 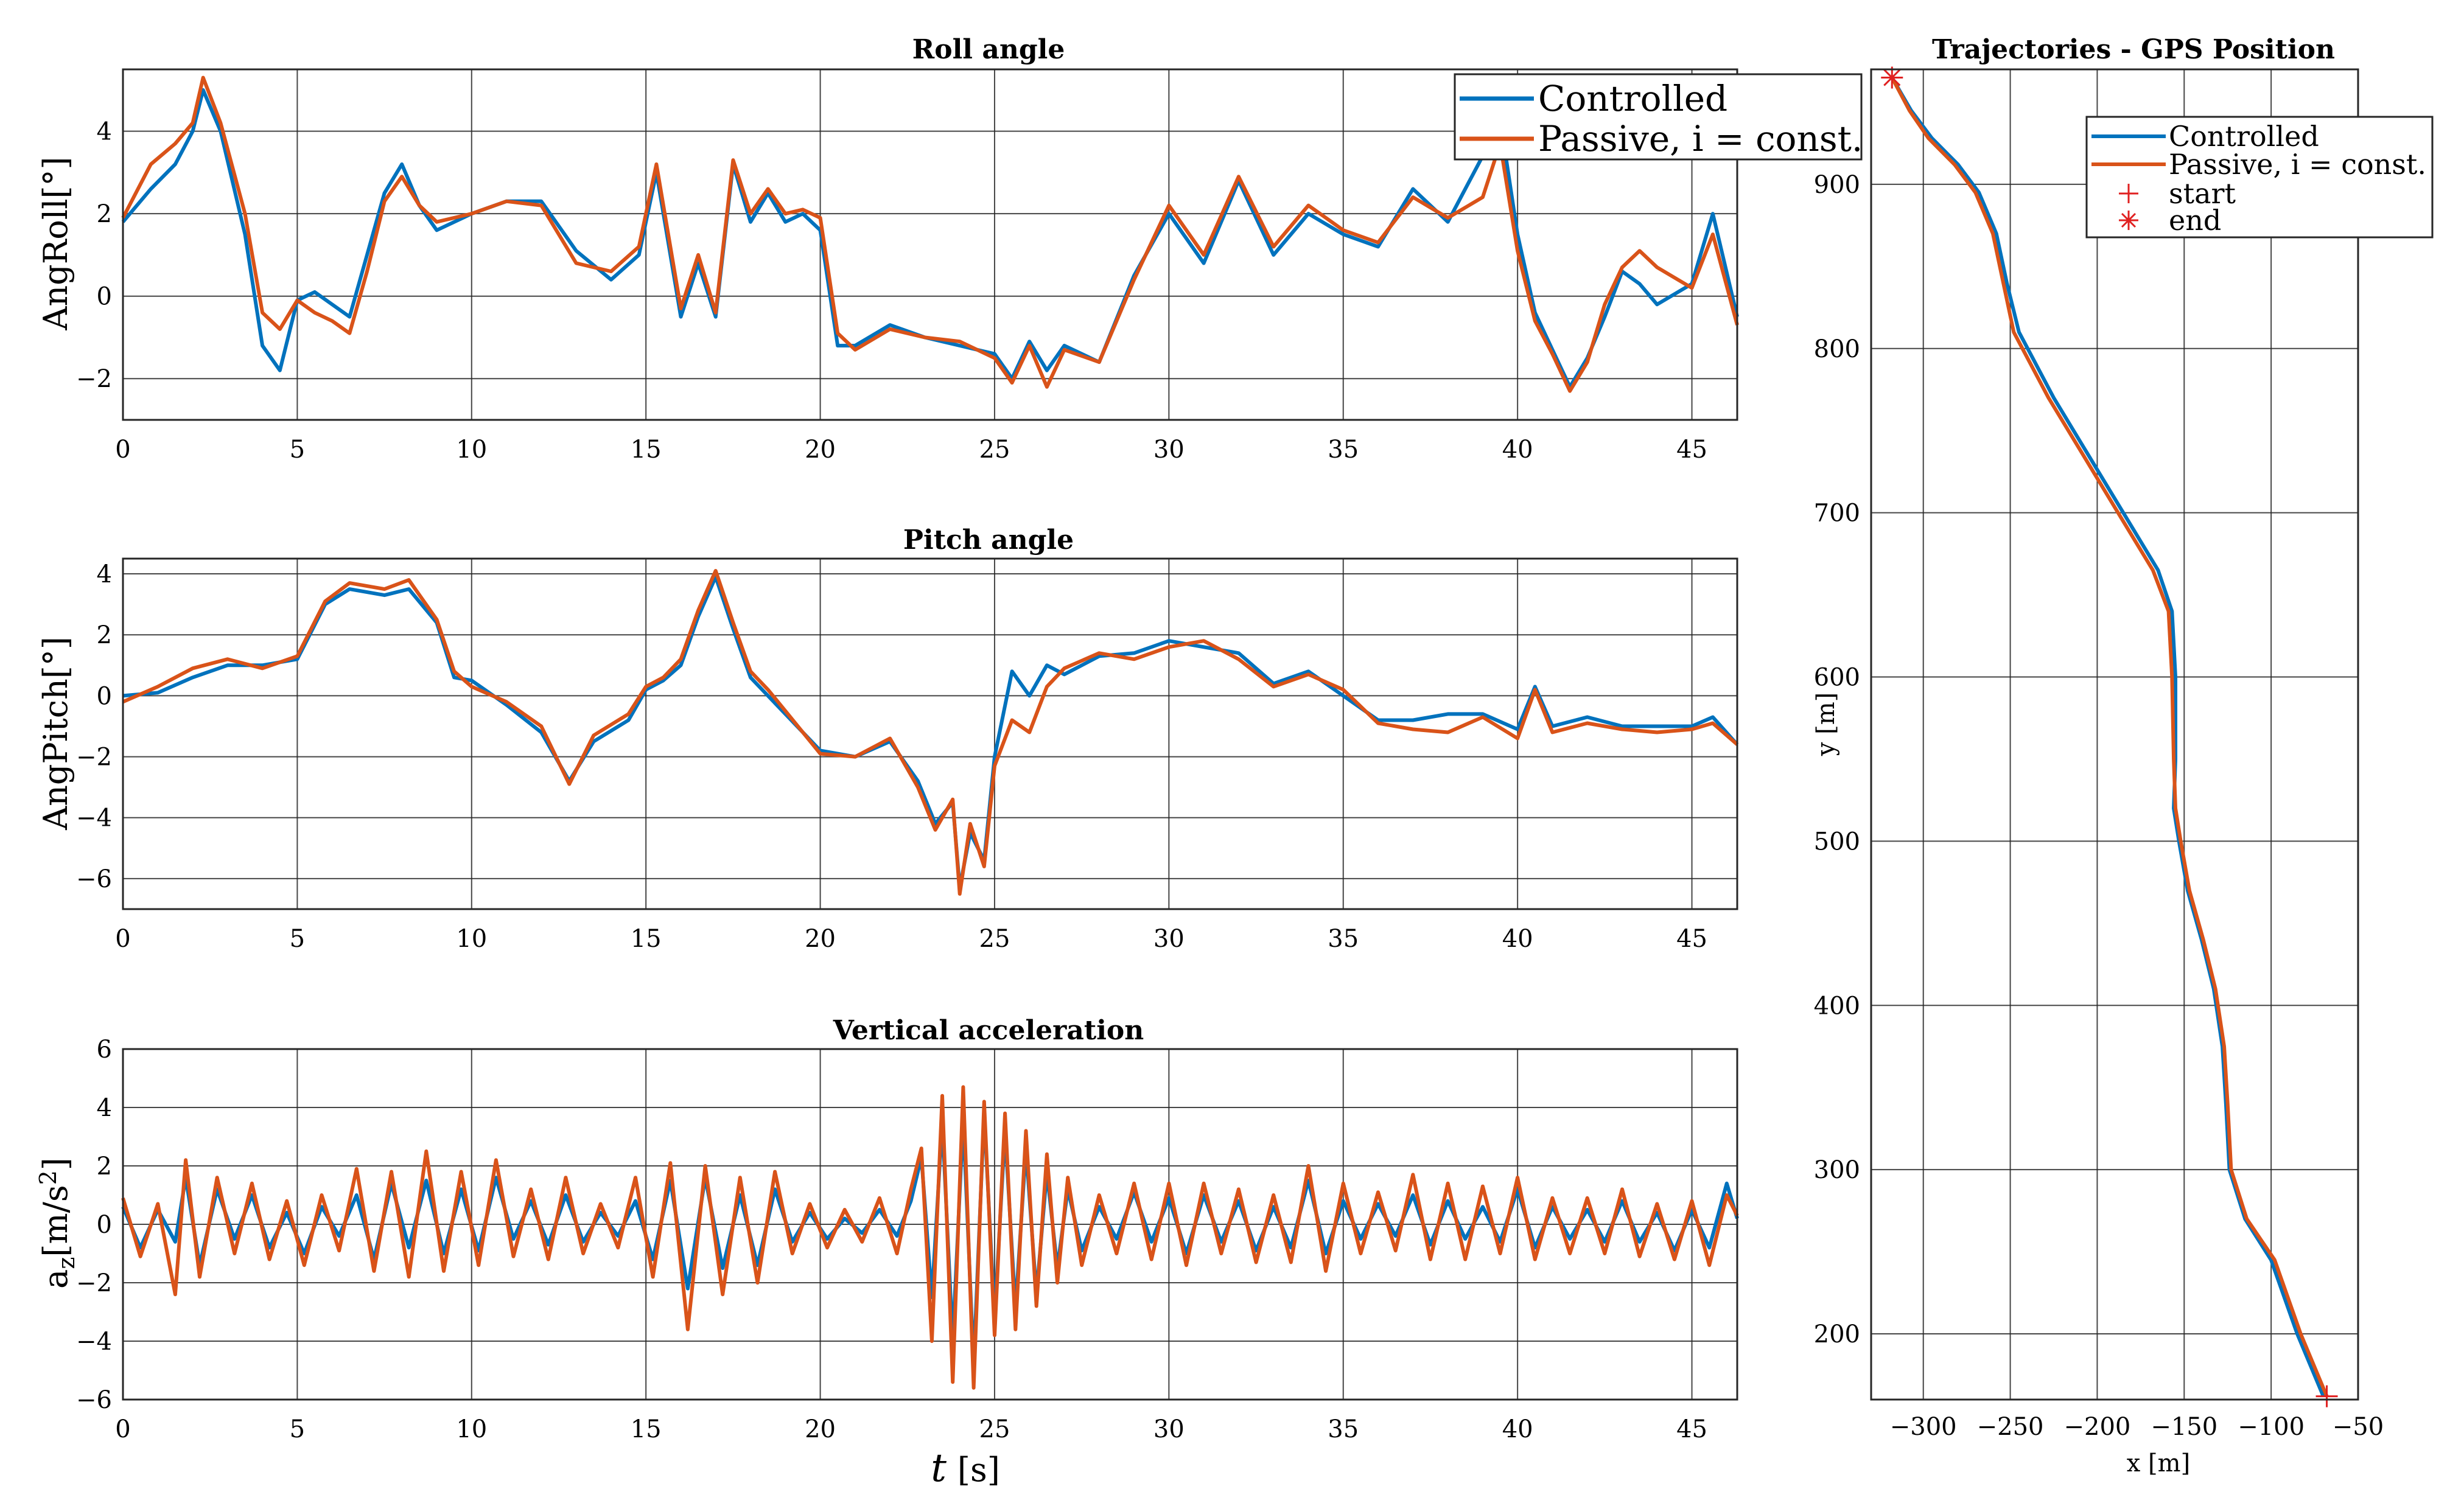 What do you see at coordinates (647, 939) in the screenshot?
I see `pitch-x-tick-label: 15` at bounding box center [647, 939].